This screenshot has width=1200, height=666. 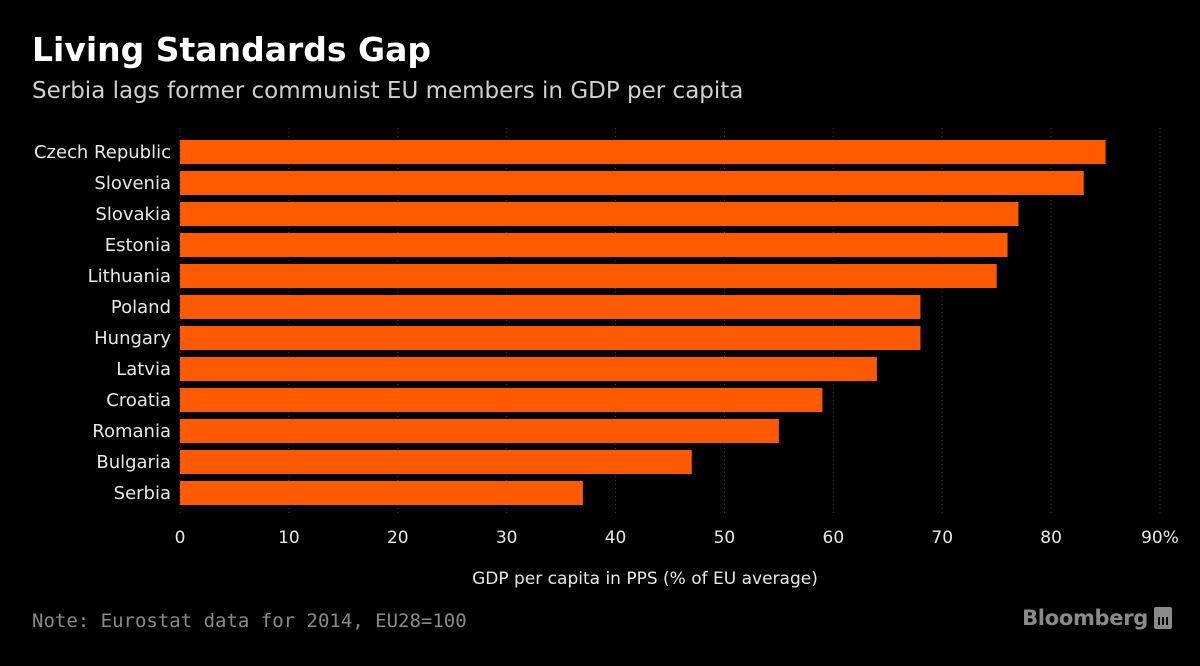 What do you see at coordinates (398, 538) in the screenshot?
I see `x-tick-label: 20` at bounding box center [398, 538].